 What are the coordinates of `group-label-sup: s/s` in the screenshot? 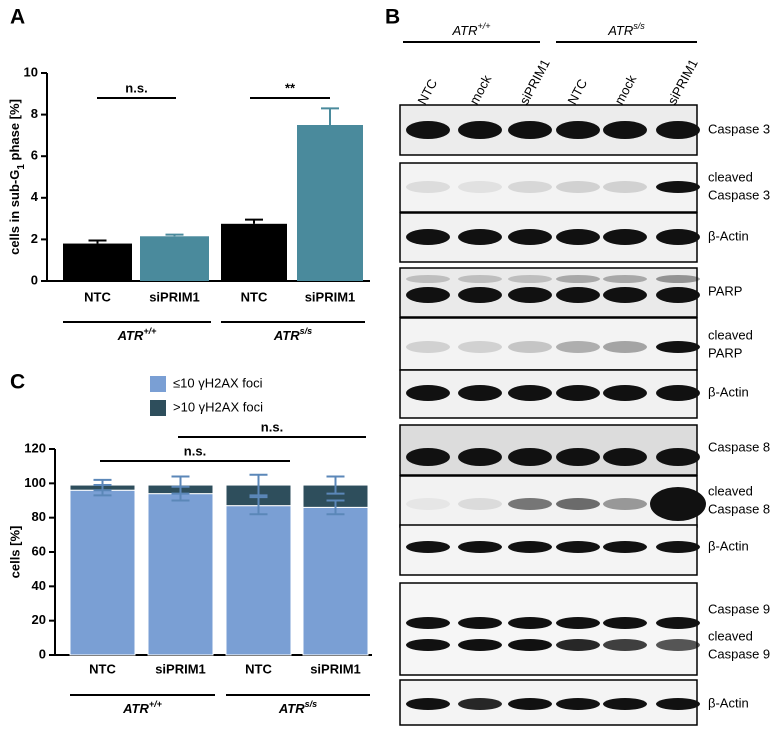 It's located at (311, 704).